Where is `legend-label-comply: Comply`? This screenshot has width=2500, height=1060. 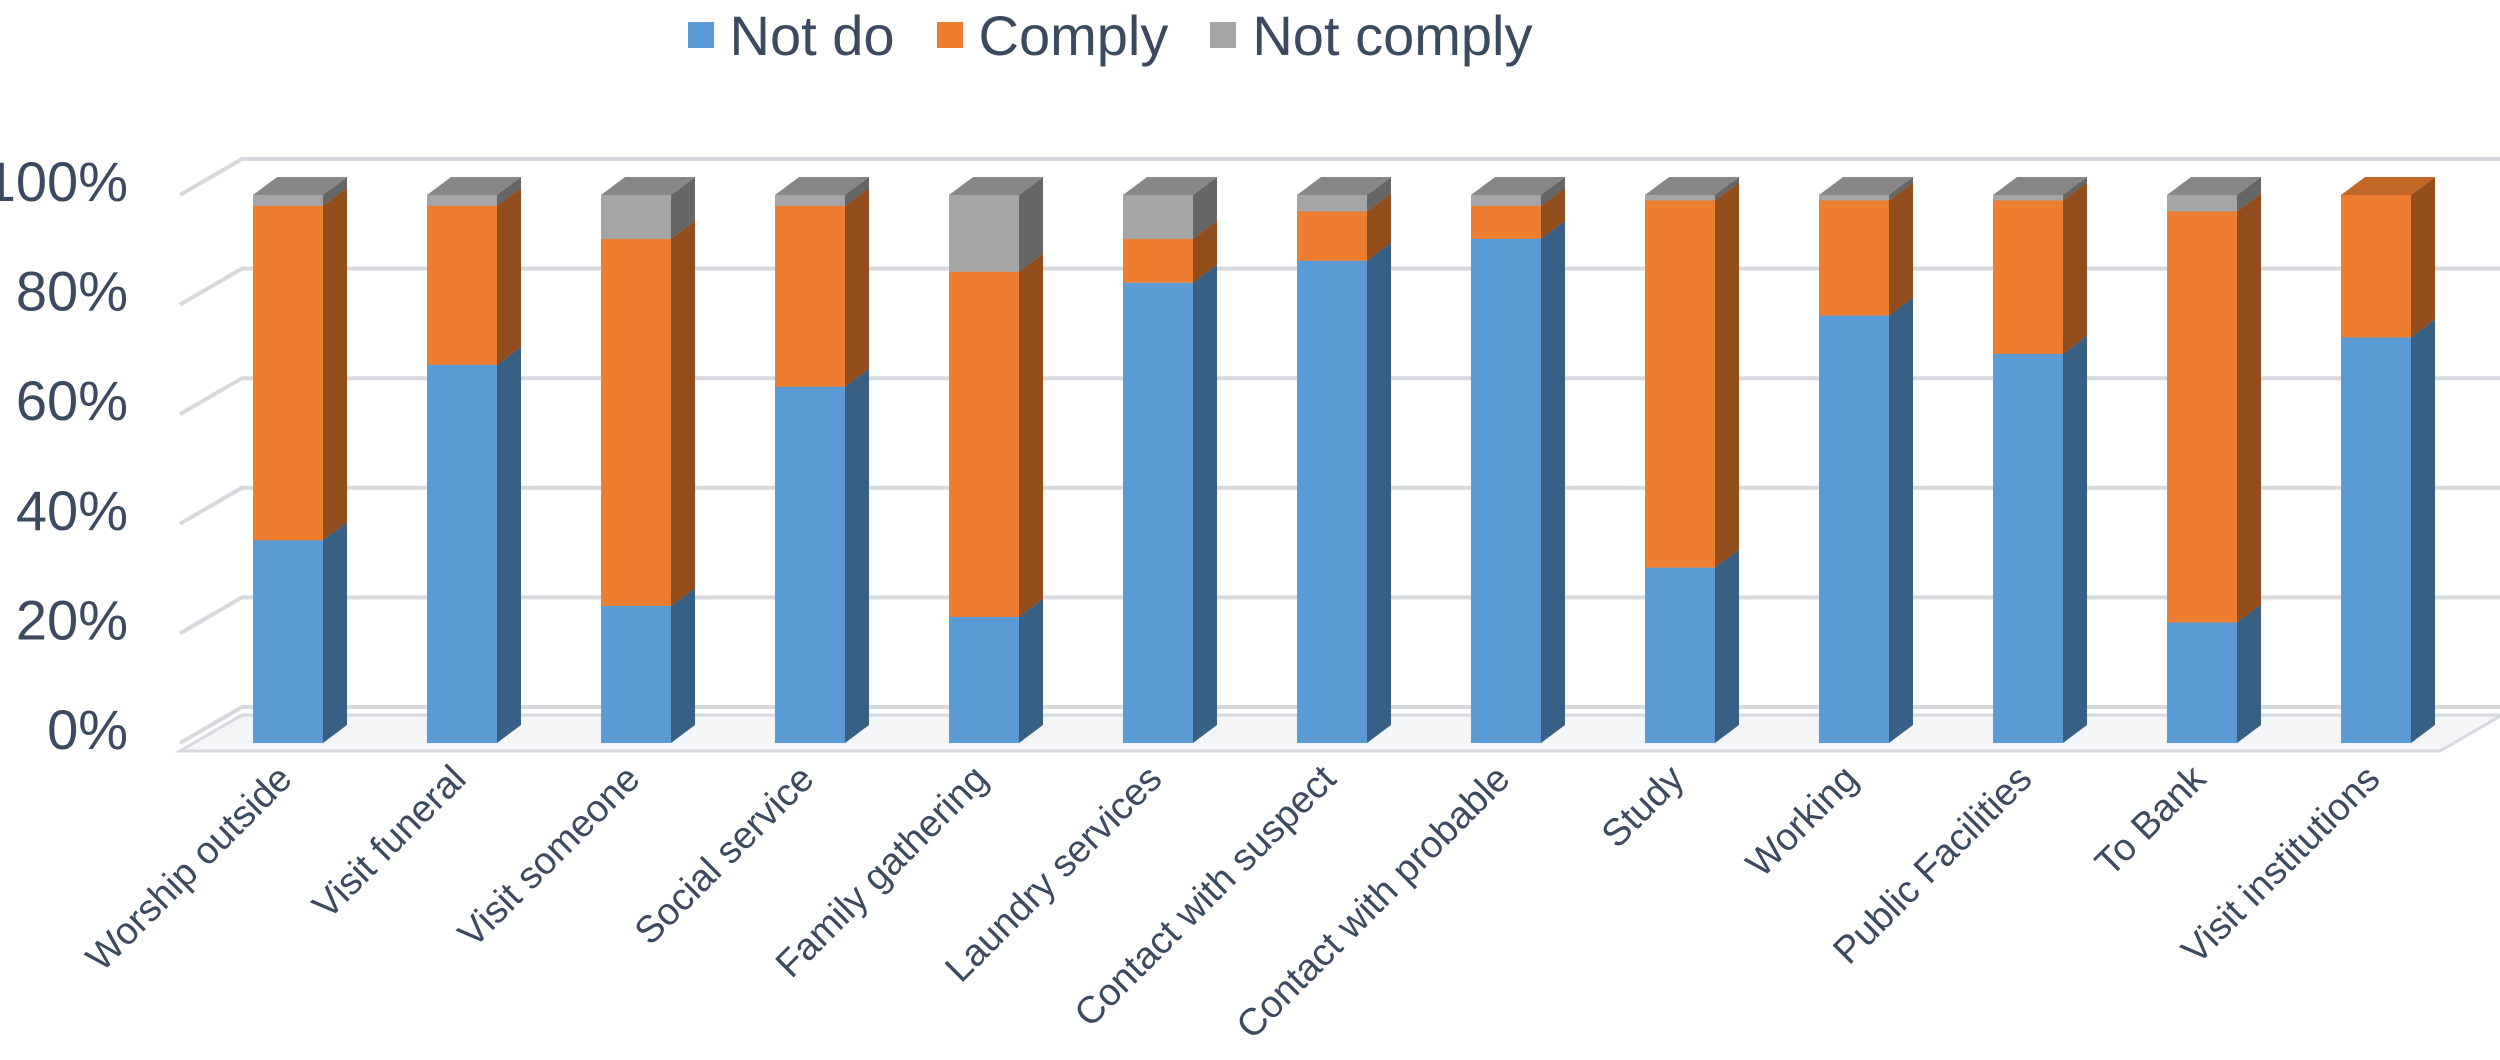
legend-label-comply: Comply is located at coordinates (1073, 35).